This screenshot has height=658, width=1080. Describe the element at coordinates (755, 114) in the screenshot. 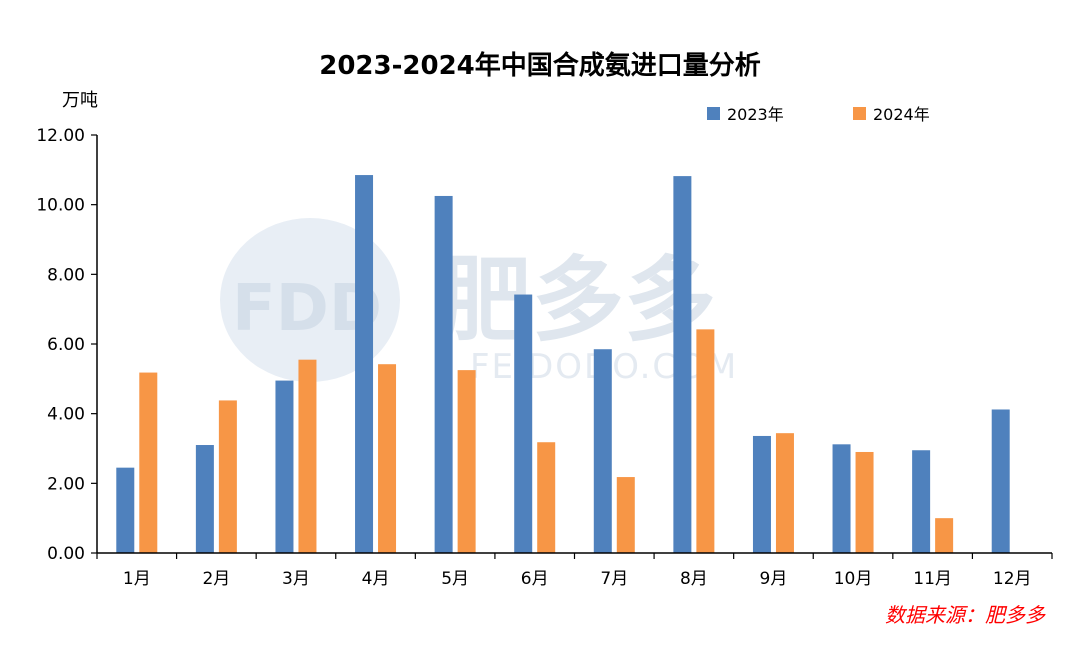

I see `legend-label: 2023年` at that location.